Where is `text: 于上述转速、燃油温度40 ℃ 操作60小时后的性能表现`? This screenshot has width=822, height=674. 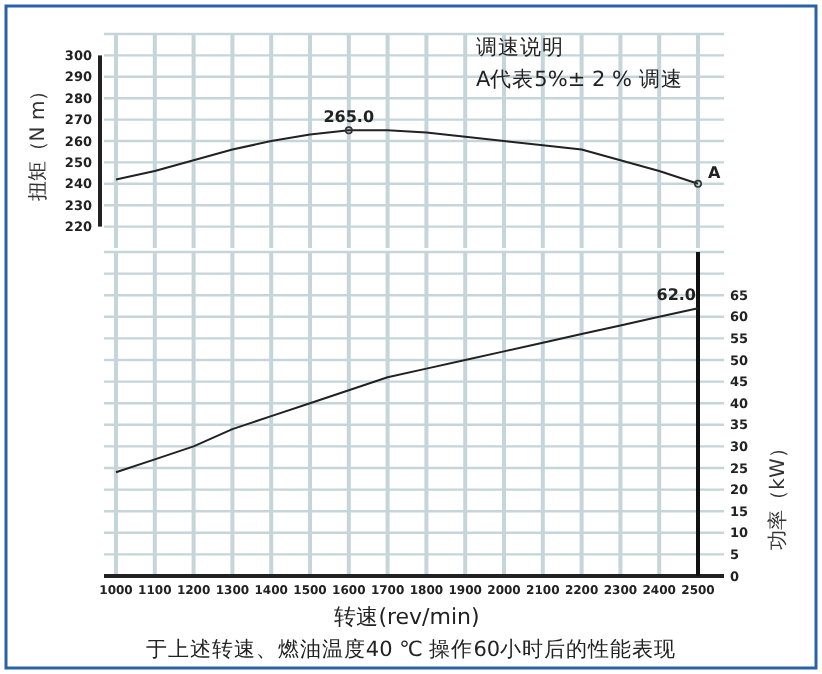 text: 于上述转速、燃油温度40 ℃ 操作60小时后的性能表现 is located at coordinates (411, 649).